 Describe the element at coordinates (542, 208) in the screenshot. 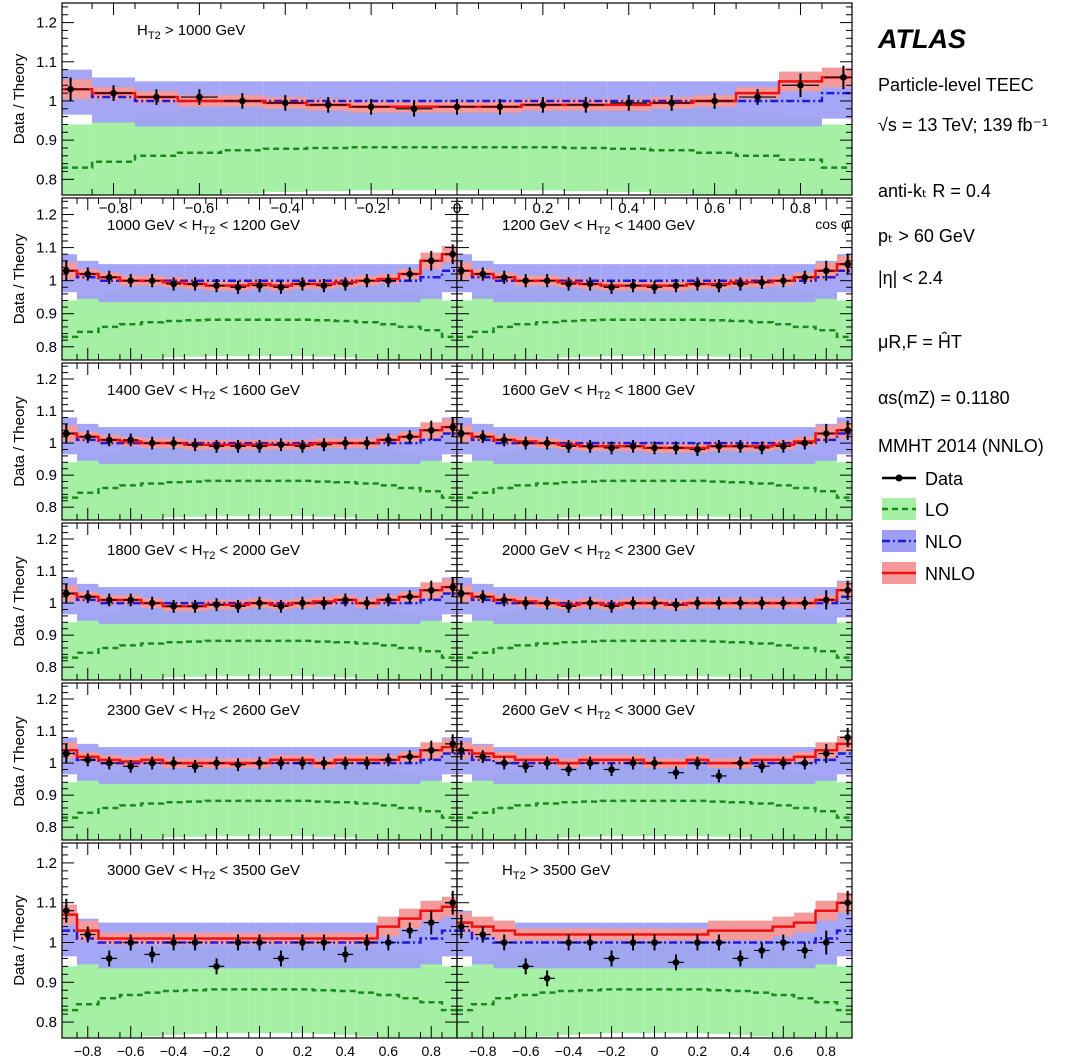

I see `x-tick-label: 0.2` at that location.